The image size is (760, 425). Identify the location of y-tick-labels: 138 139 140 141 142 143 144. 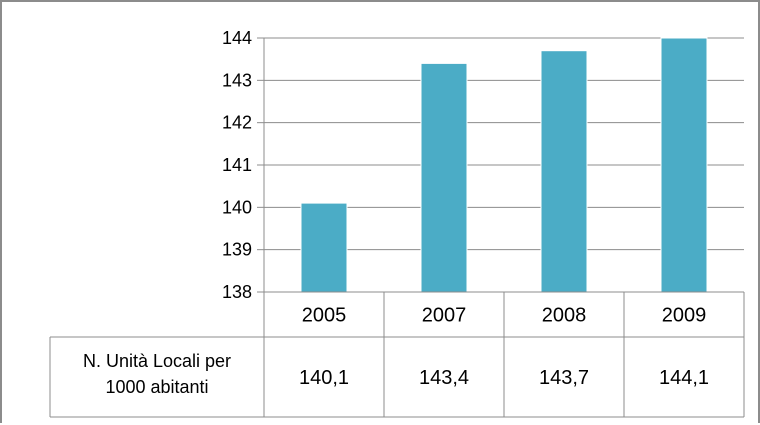
(237, 165).